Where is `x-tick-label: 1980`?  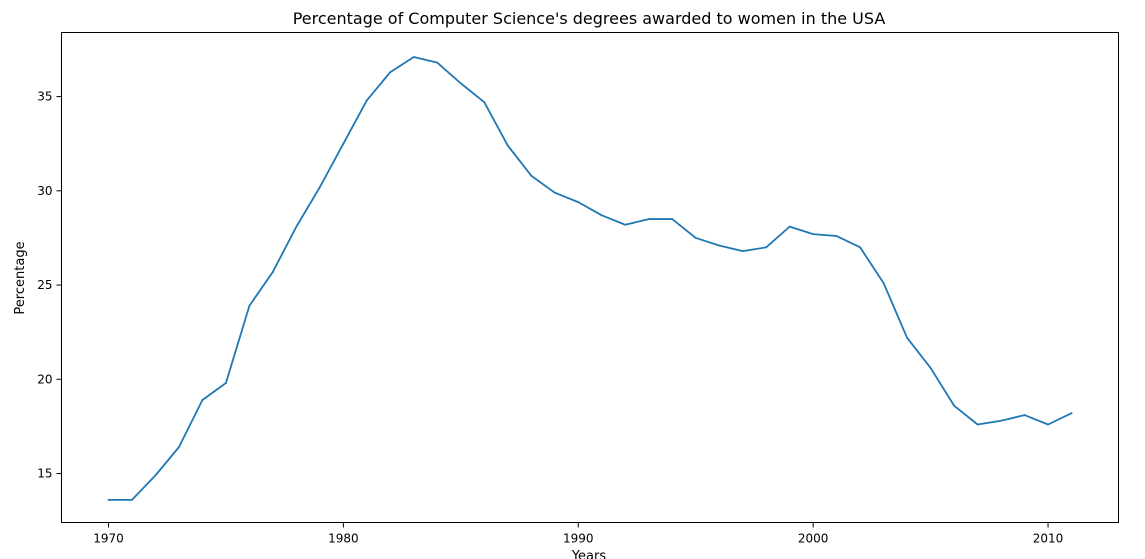
x-tick-label: 1980 is located at coordinates (343, 539).